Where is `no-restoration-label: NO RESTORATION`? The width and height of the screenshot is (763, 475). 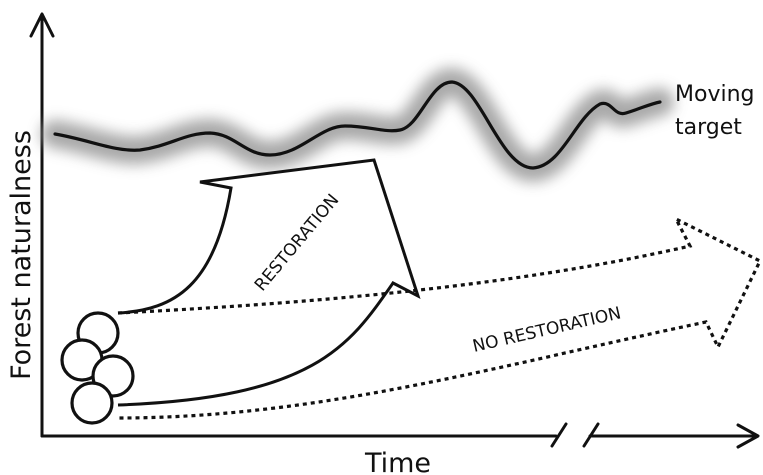
no-restoration-label: NO RESTORATION is located at coordinates (547, 330).